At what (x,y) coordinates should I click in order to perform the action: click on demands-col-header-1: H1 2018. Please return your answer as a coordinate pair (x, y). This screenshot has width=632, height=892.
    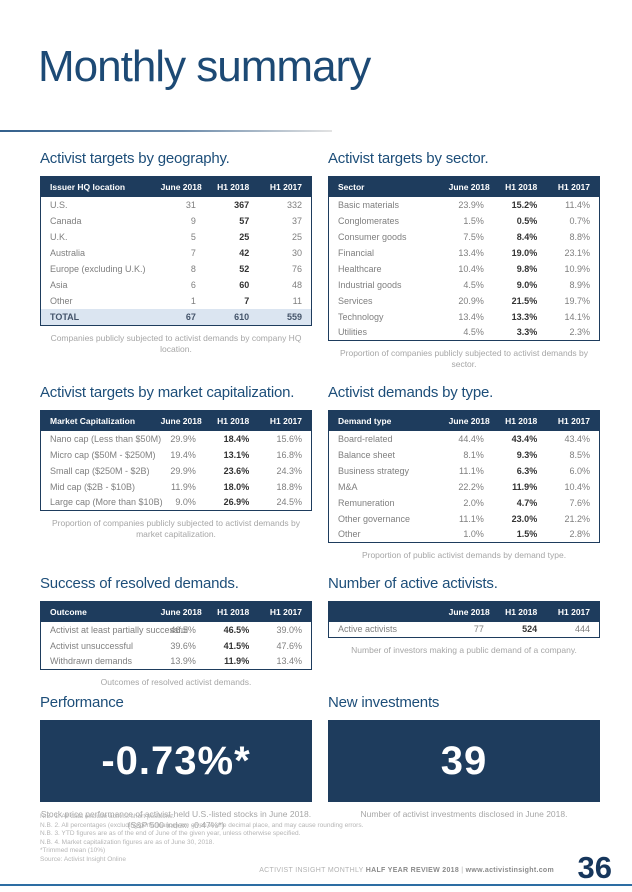
    Looking at the image, I should click on (519, 420).